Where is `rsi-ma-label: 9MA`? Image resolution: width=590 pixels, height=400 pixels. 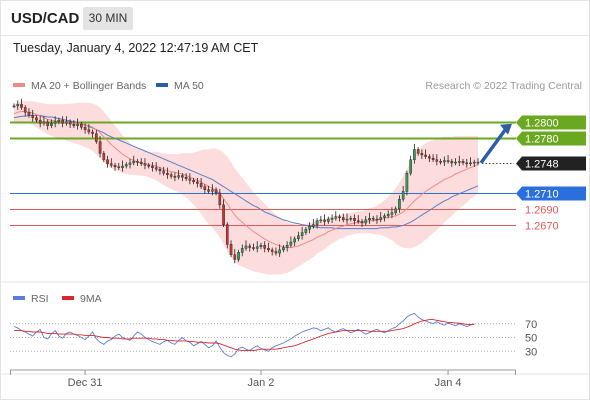
rsi-ma-label: 9MA is located at coordinates (91, 299).